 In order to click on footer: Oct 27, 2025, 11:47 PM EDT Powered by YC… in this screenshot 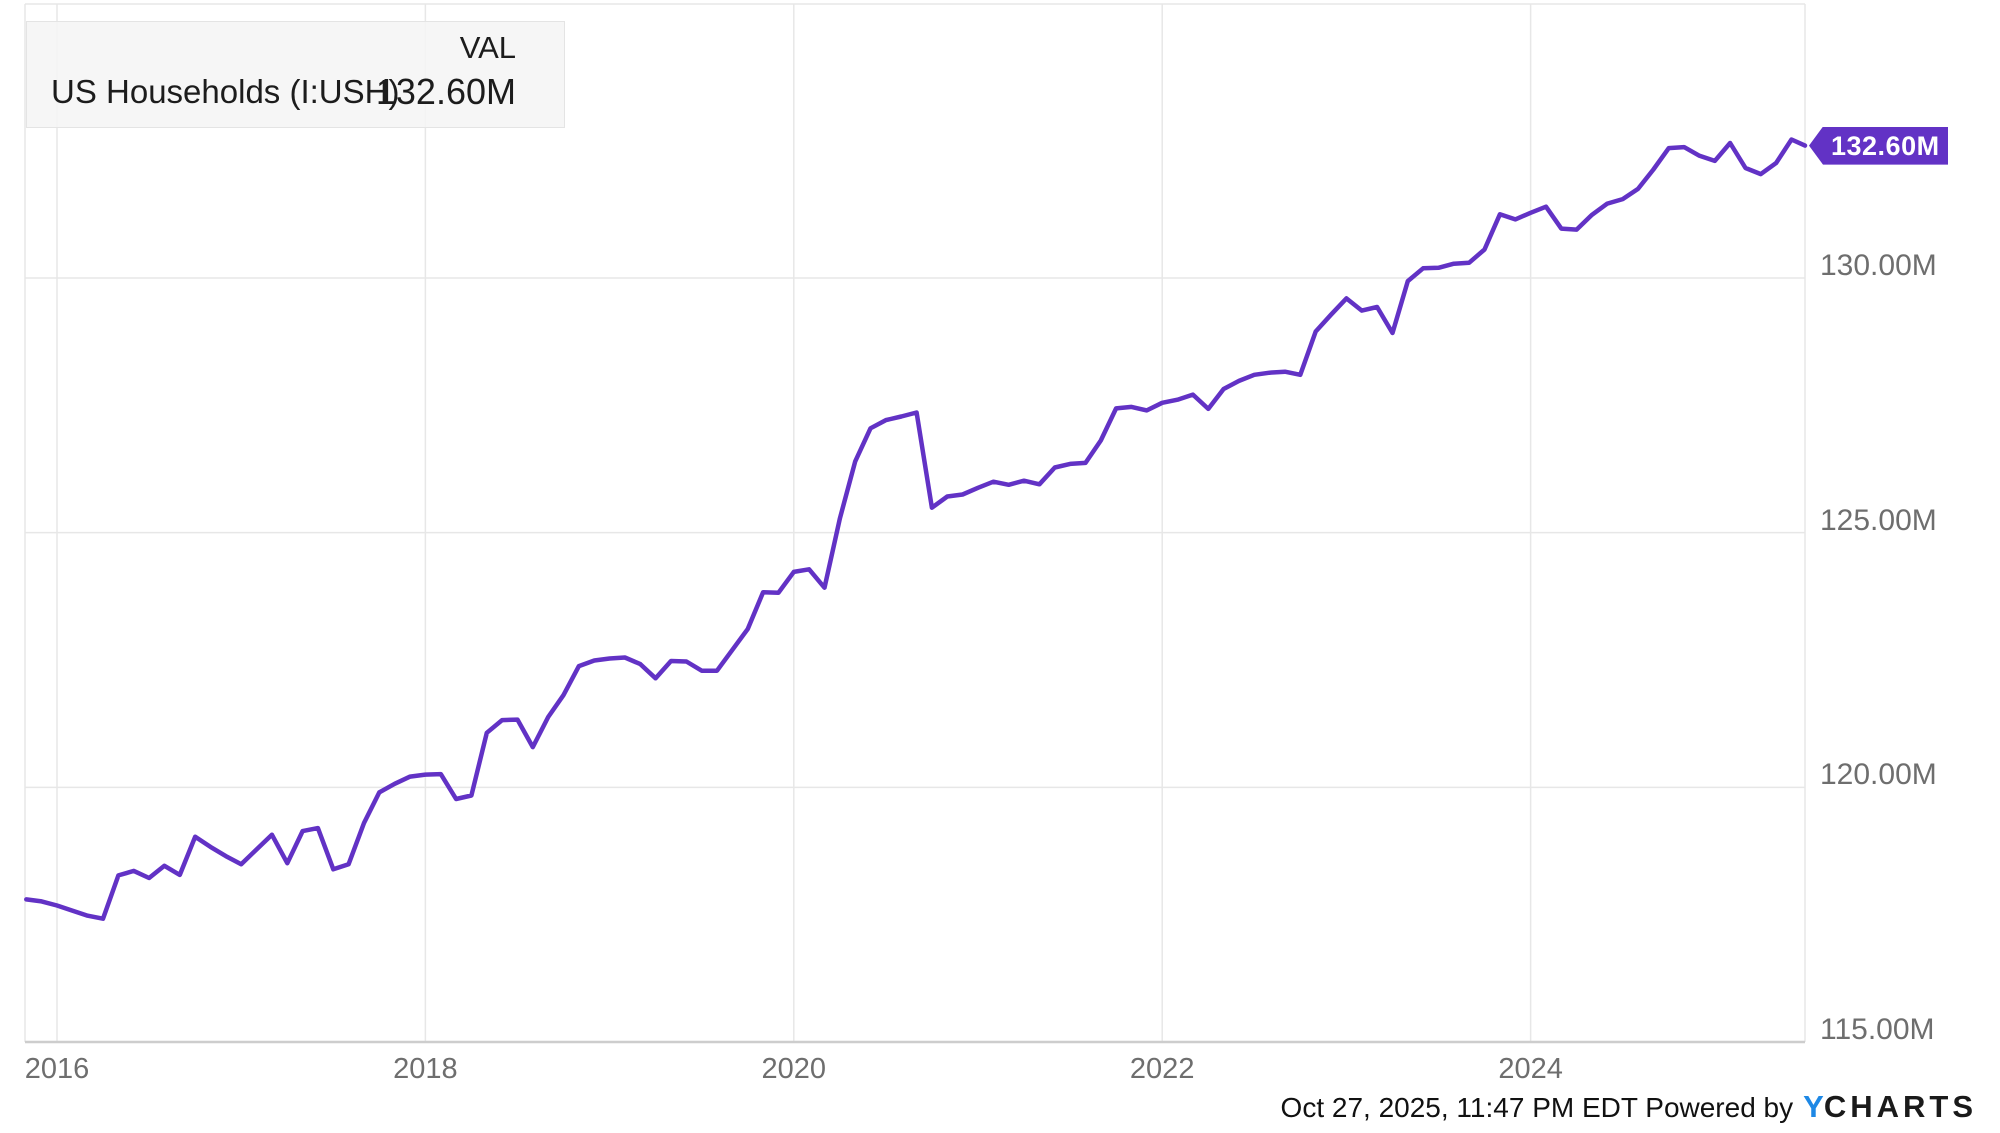, I will do `click(1629, 1107)`.